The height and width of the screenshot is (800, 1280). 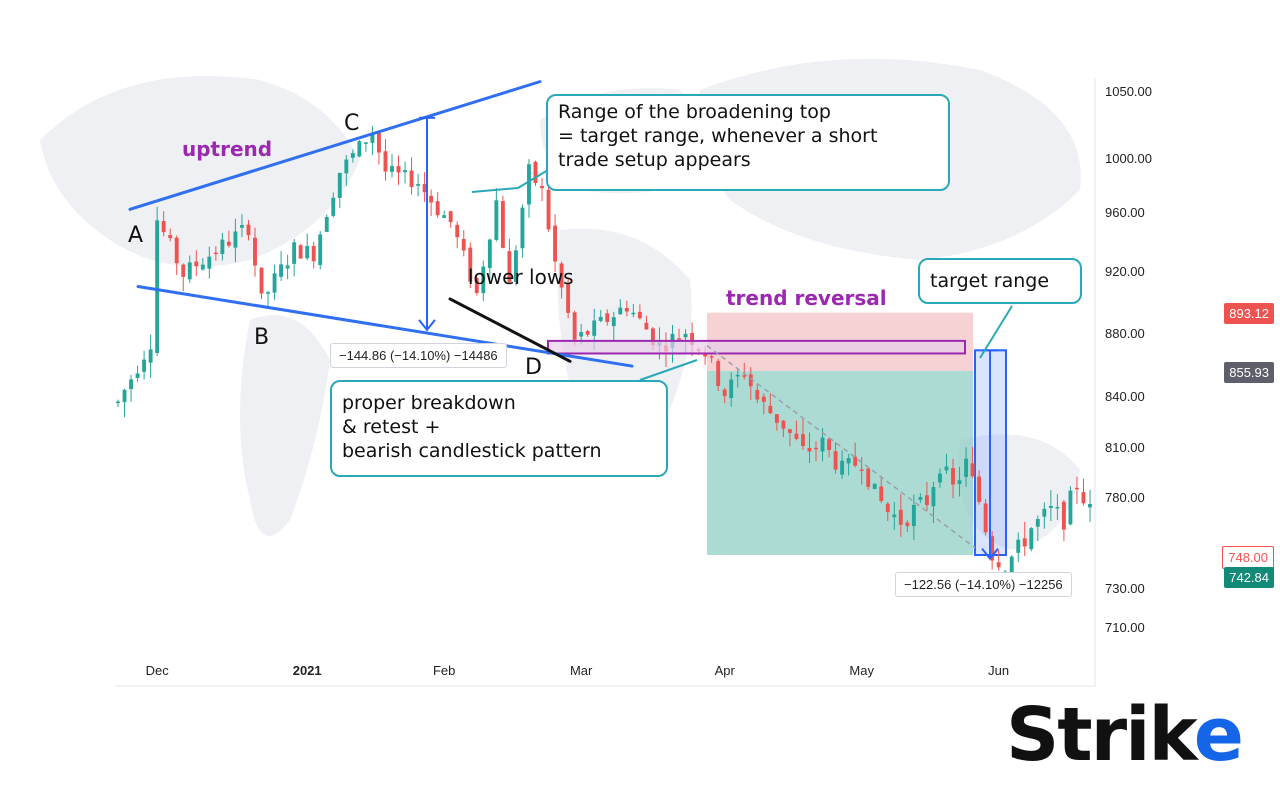 What do you see at coordinates (427, 224) in the screenshot?
I see `measure-arrow-left` at bounding box center [427, 224].